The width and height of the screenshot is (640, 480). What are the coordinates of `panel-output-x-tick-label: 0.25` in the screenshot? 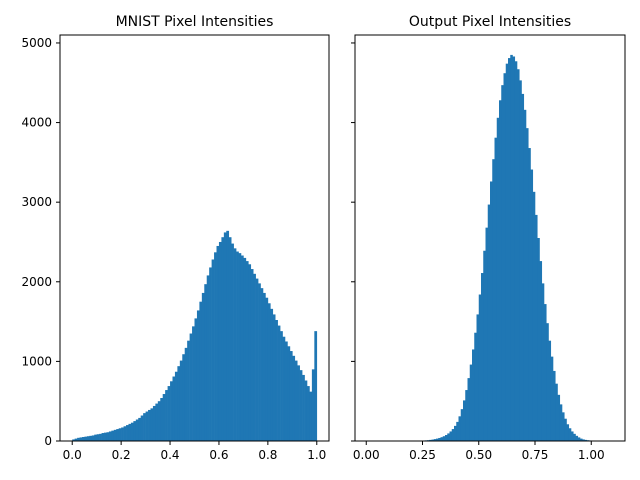 It's located at (422, 455).